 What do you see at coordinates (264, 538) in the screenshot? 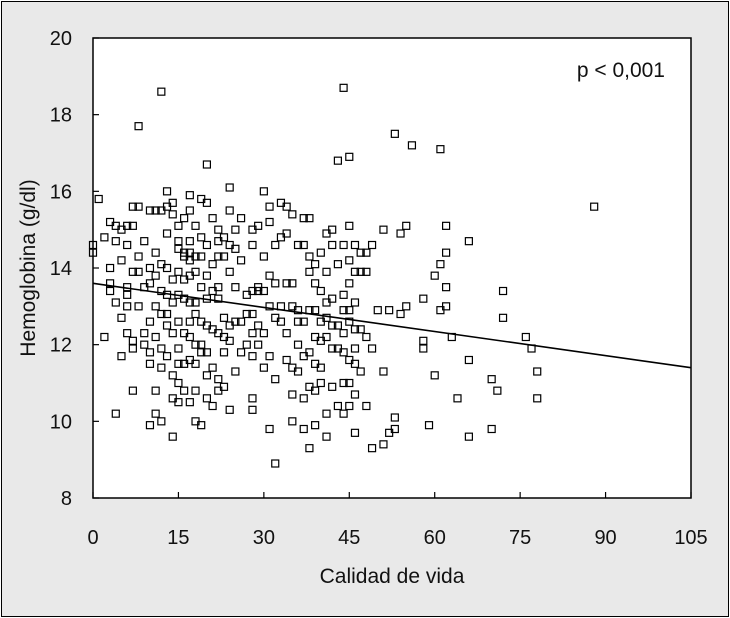
I see `x-tick-label: 30` at bounding box center [264, 538].